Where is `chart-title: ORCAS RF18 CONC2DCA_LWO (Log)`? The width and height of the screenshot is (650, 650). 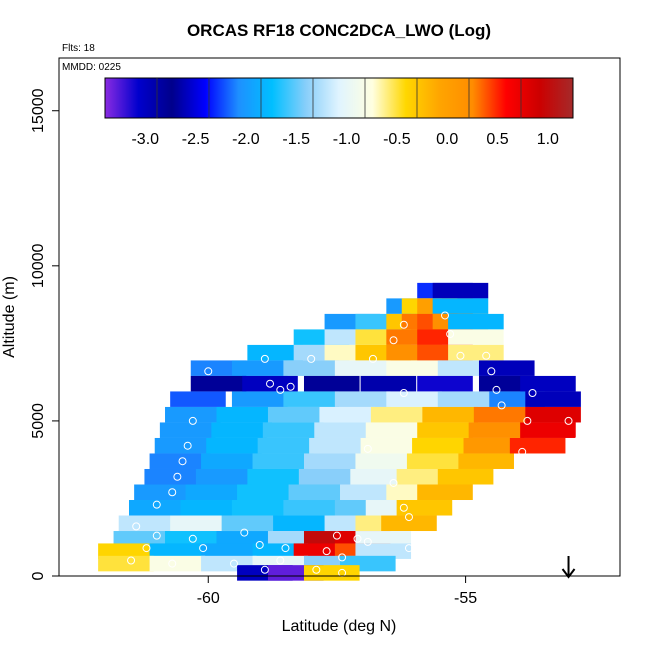 chart-title: ORCAS RF18 CONC2DCA_LWO (Log) is located at coordinates (339, 30).